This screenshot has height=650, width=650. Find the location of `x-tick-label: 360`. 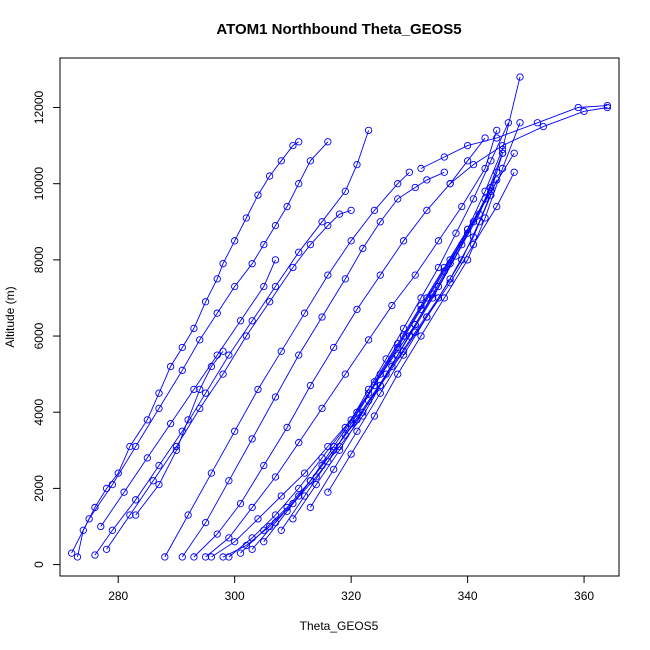

x-tick-label: 360 is located at coordinates (584, 596).